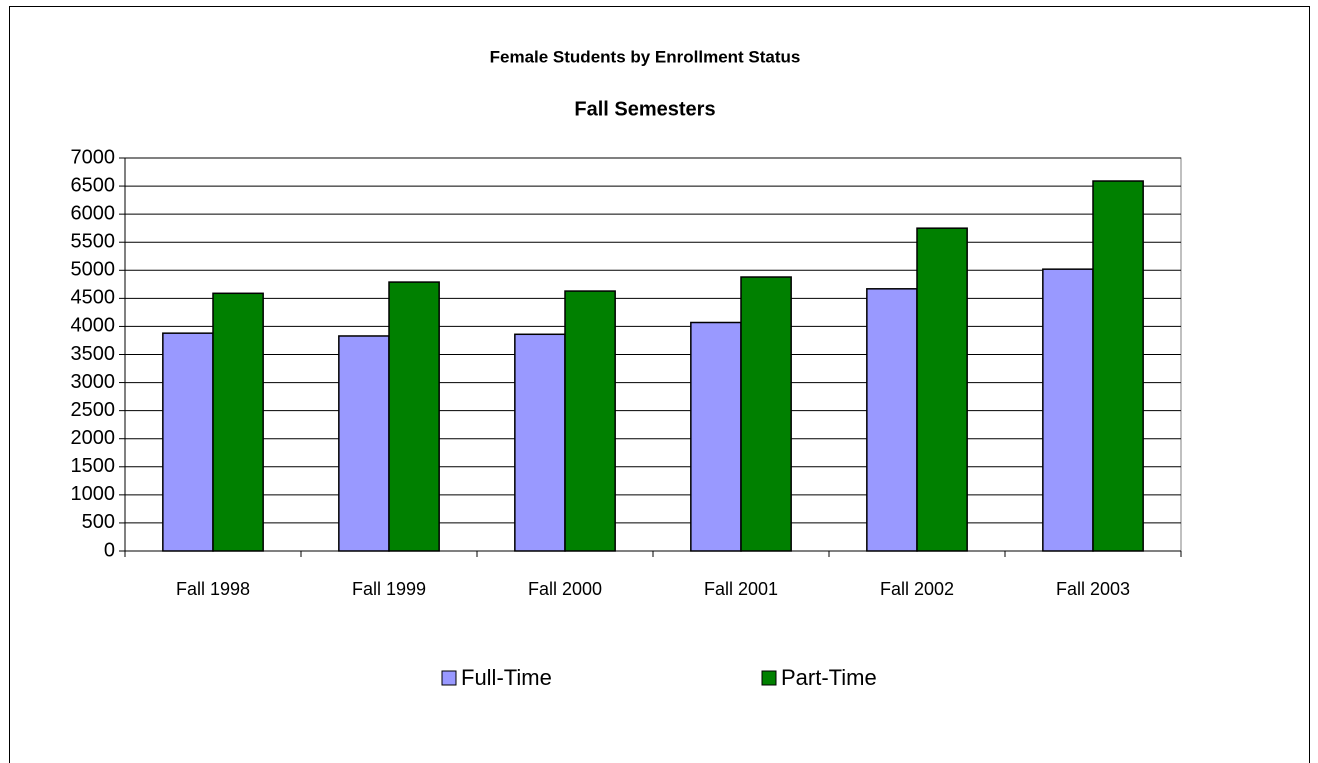 Image resolution: width=1318 pixels, height=763 pixels. Describe the element at coordinates (565, 589) in the screenshot. I see `x-tick-label: Fall 2000` at that location.